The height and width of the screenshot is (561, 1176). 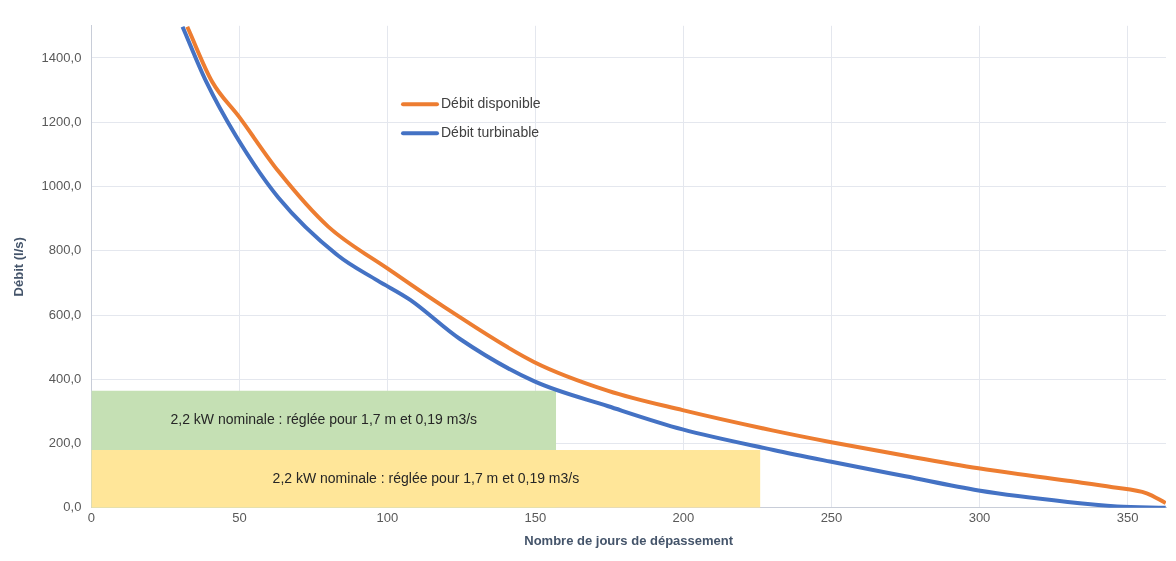 What do you see at coordinates (831, 518) in the screenshot?
I see `x-tick-label: 250` at bounding box center [831, 518].